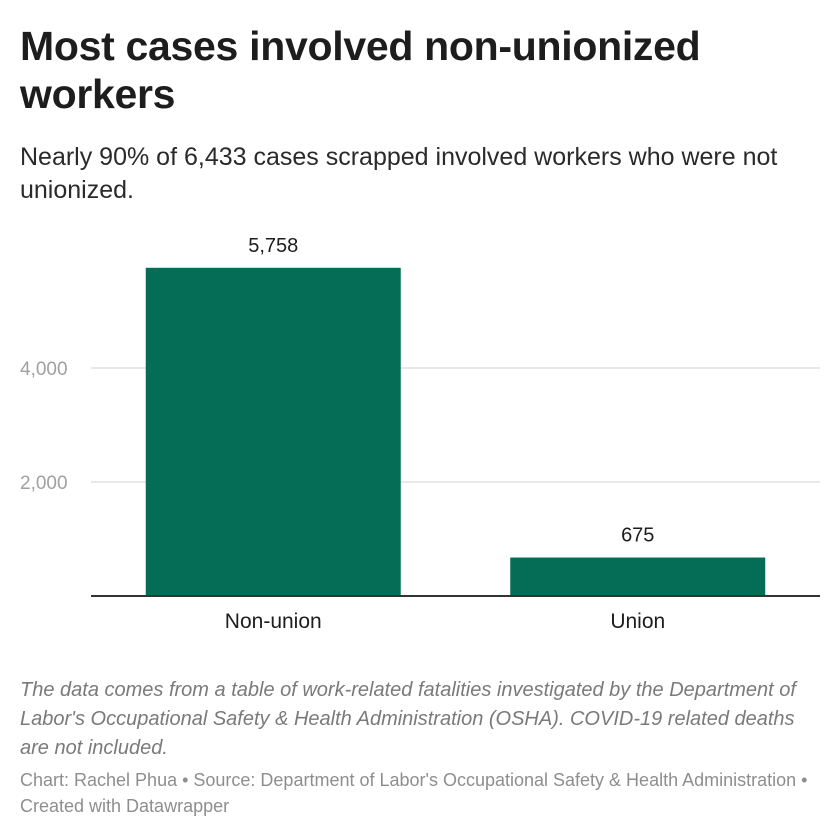 Image resolution: width=840 pixels, height=840 pixels. What do you see at coordinates (273, 246) in the screenshot?
I see `value-label: 5,758` at bounding box center [273, 246].